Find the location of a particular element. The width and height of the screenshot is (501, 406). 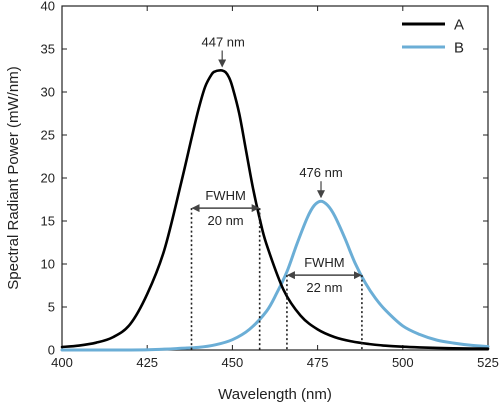

x-tick-label: 450 is located at coordinates (233, 362).